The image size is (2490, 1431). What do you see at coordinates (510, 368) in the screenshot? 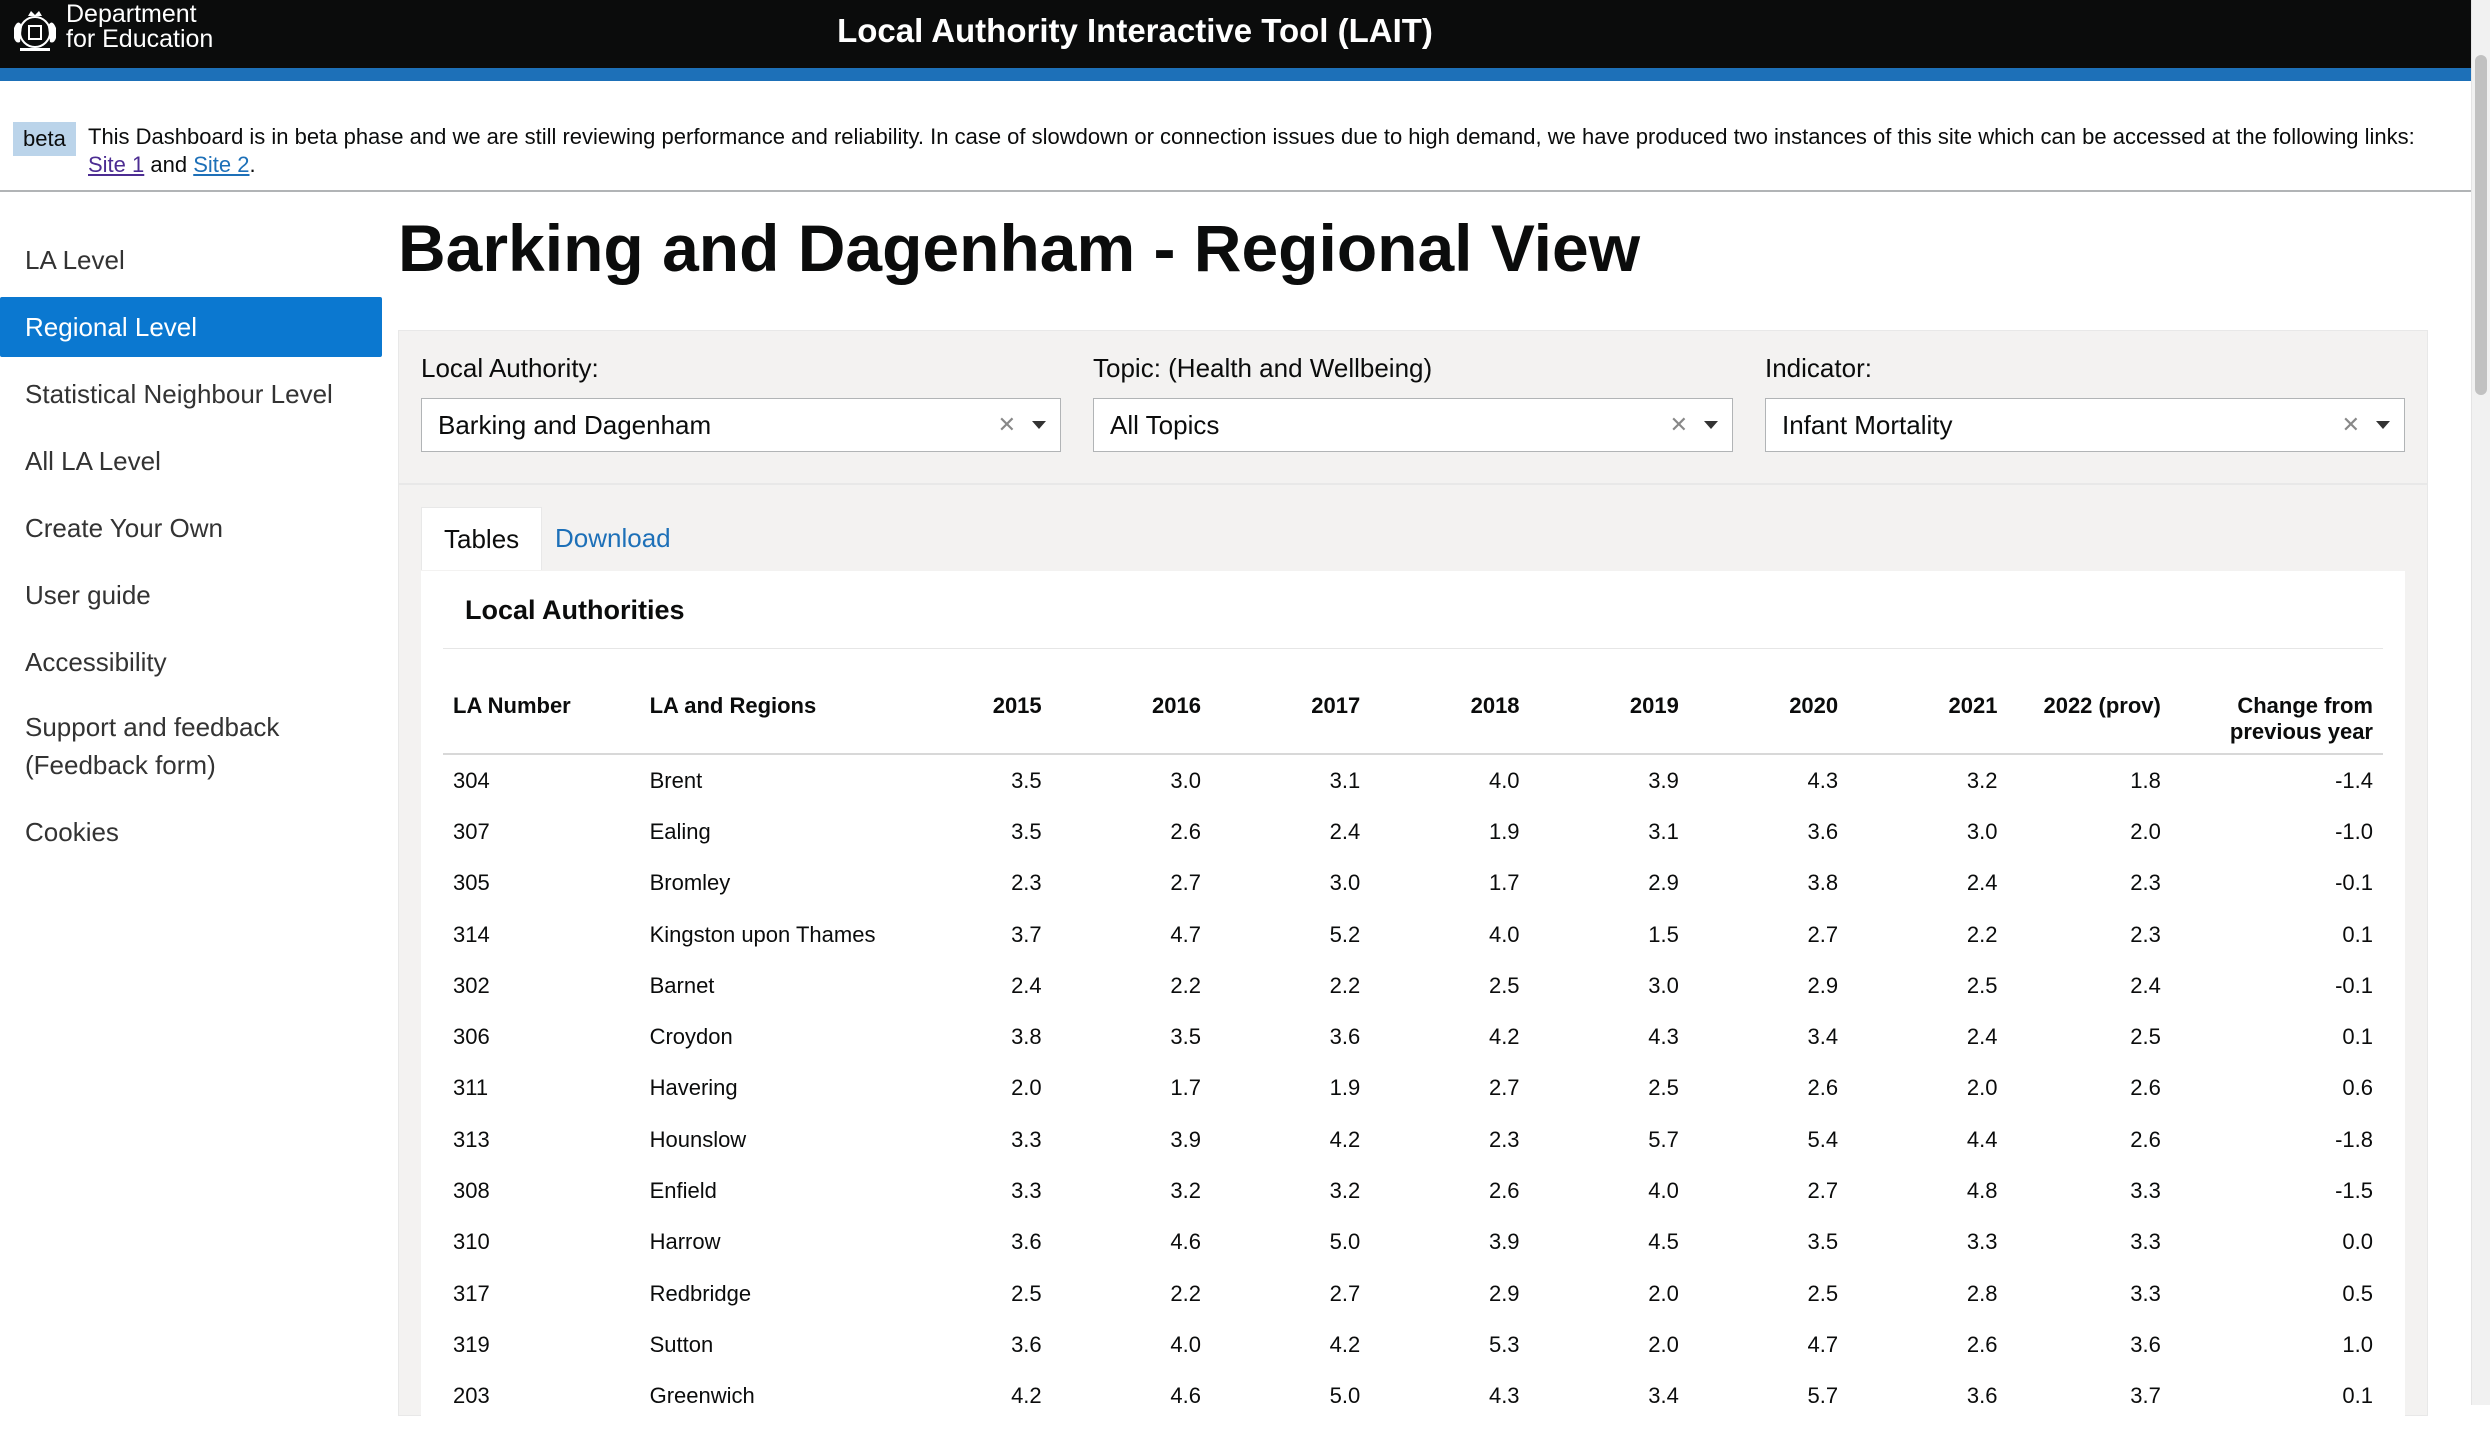
I see `local-authority-label: Local Authority:` at bounding box center [510, 368].